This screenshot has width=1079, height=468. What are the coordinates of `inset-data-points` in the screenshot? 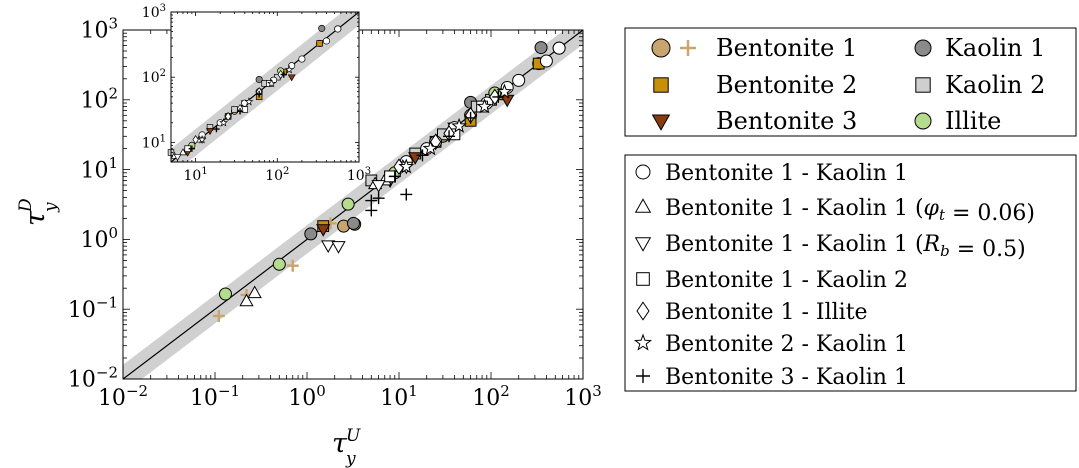 It's located at (254, 93).